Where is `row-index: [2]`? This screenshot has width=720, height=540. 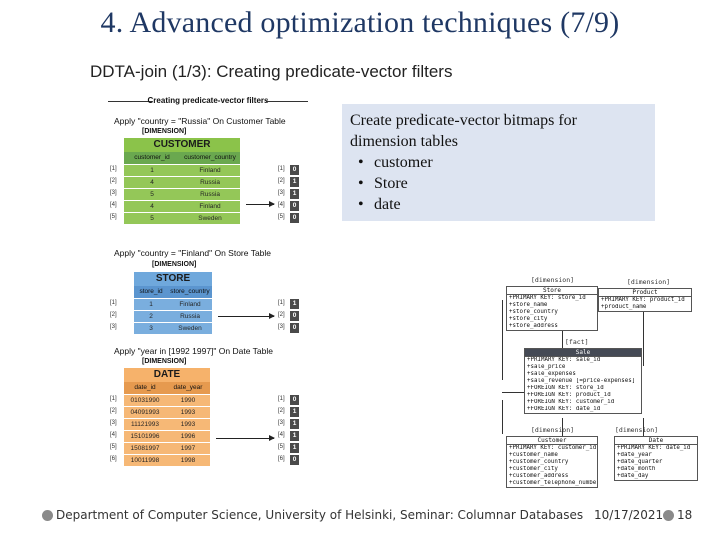
row-index: [2] is located at coordinates (113, 411).